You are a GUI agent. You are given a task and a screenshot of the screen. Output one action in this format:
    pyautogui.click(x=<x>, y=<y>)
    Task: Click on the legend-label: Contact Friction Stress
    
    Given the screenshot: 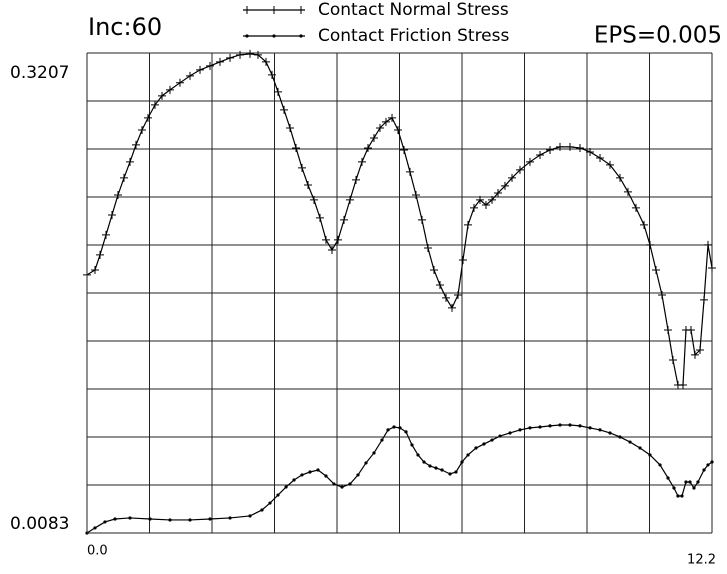 What is the action you would take?
    pyautogui.click(x=414, y=36)
    